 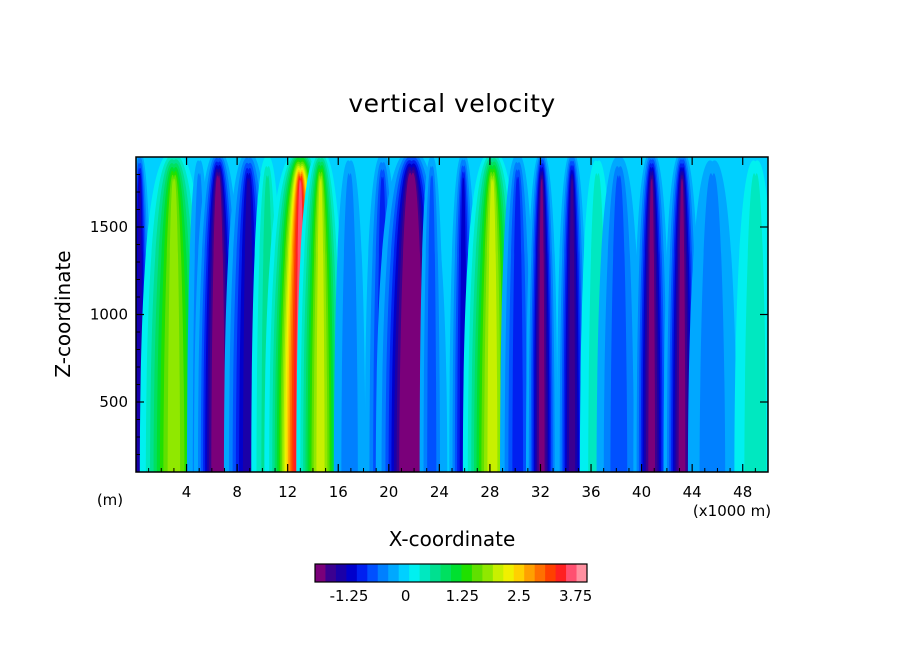 I want to click on x-axis-label: X-coordinate, so click(x=452, y=539).